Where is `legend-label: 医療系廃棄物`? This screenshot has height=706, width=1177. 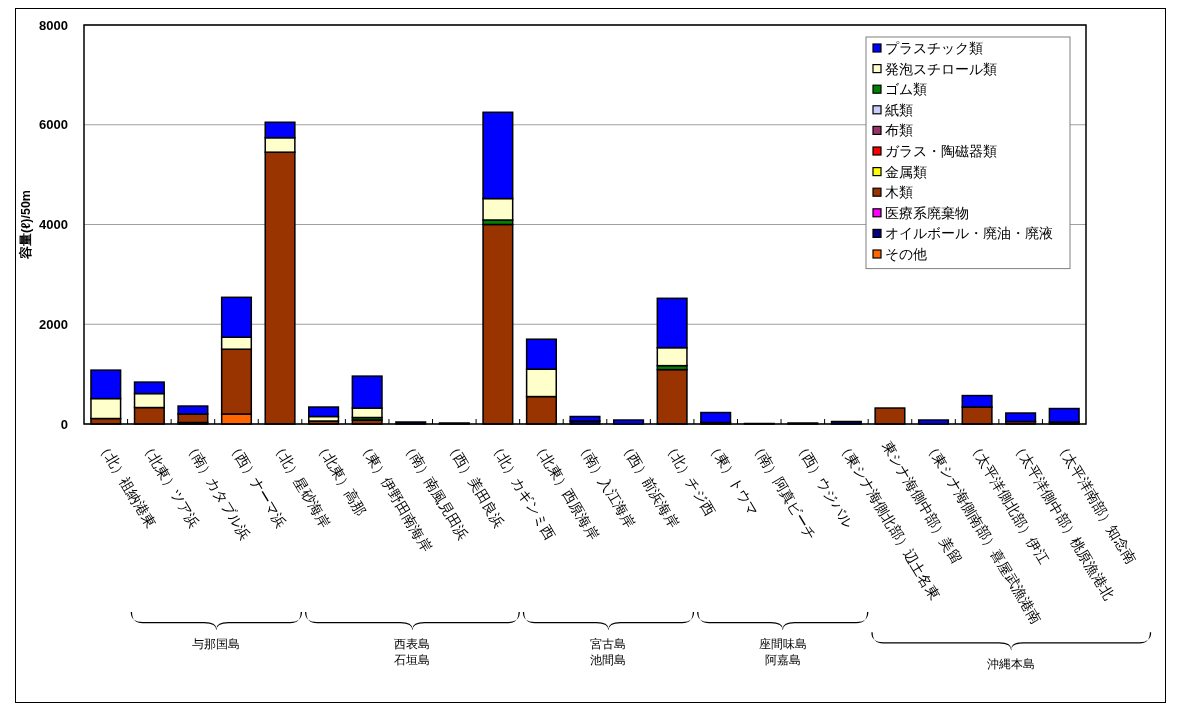 legend-label: 医療系廃棄物 is located at coordinates (927, 212).